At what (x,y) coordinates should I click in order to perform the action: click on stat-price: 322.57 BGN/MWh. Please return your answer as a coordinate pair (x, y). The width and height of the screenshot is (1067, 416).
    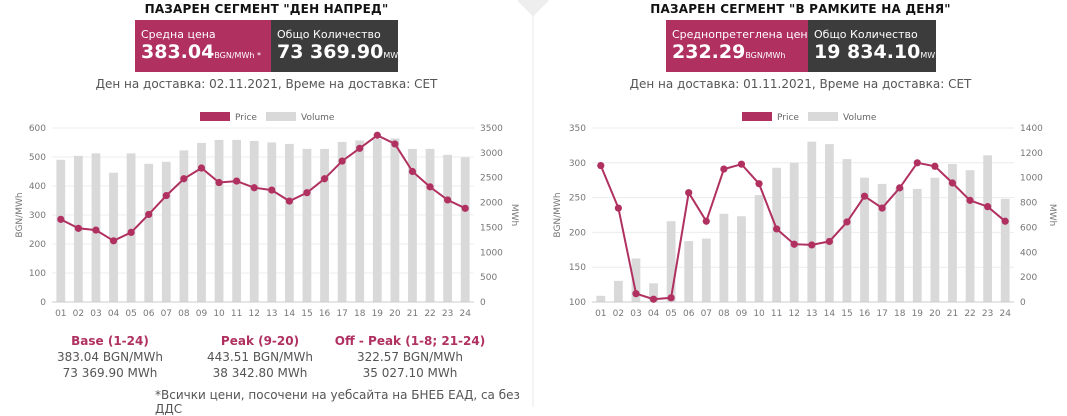
    Looking at the image, I should click on (410, 357).